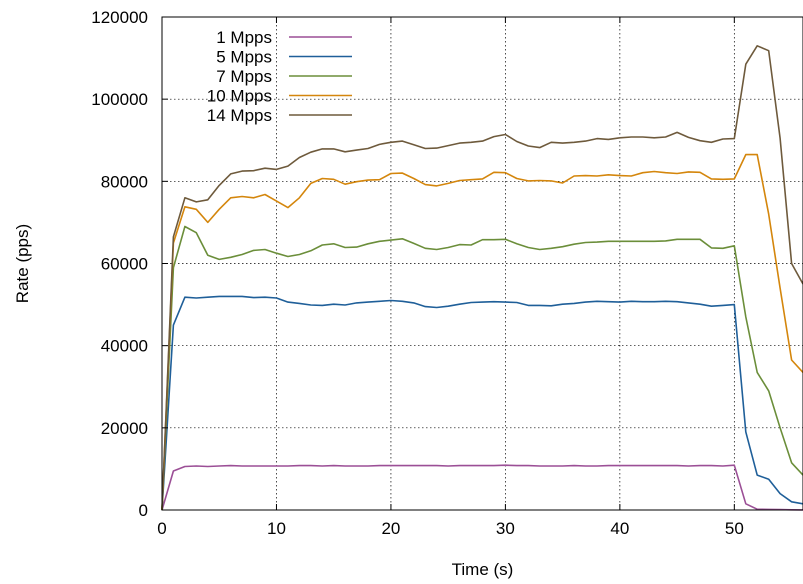 The height and width of the screenshot is (584, 803). Describe the element at coordinates (482, 487) in the screenshot. I see `series-line-1-mpps` at that location.